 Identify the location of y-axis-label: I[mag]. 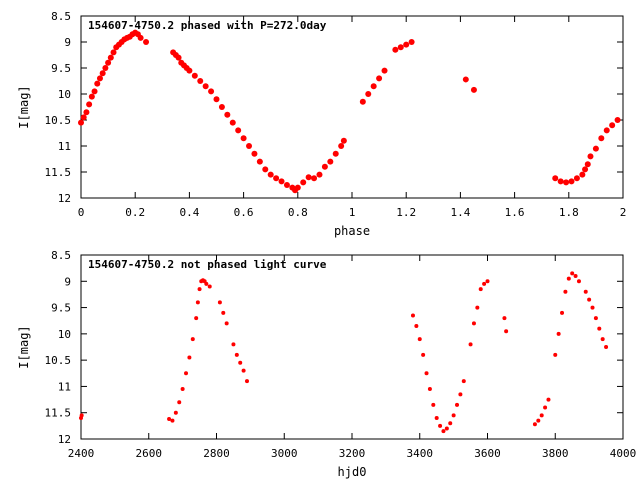
(24, 346).